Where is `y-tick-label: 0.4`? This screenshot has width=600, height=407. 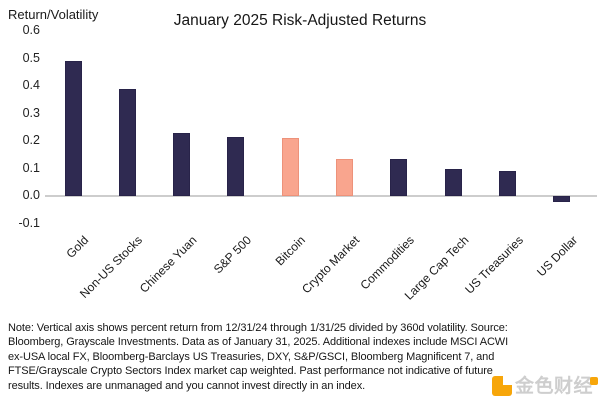 y-tick-label: 0.4 is located at coordinates (31, 85).